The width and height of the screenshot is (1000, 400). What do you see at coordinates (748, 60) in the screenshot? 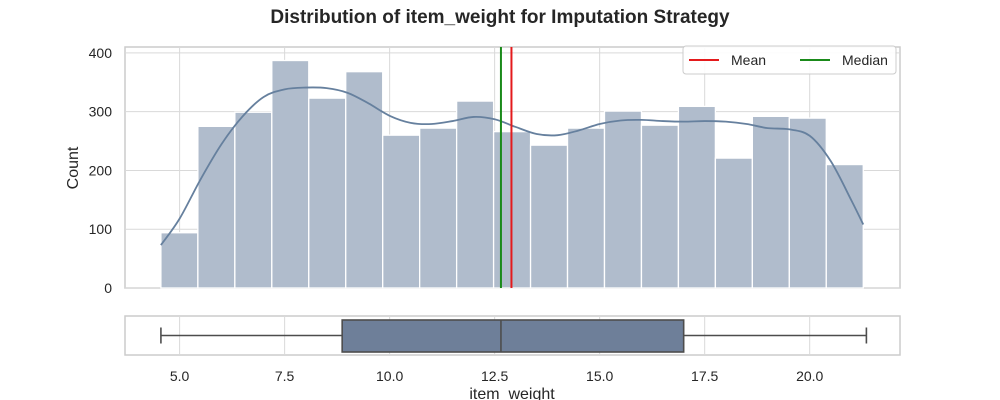
I see `legend-mean-label: Mean` at bounding box center [748, 60].